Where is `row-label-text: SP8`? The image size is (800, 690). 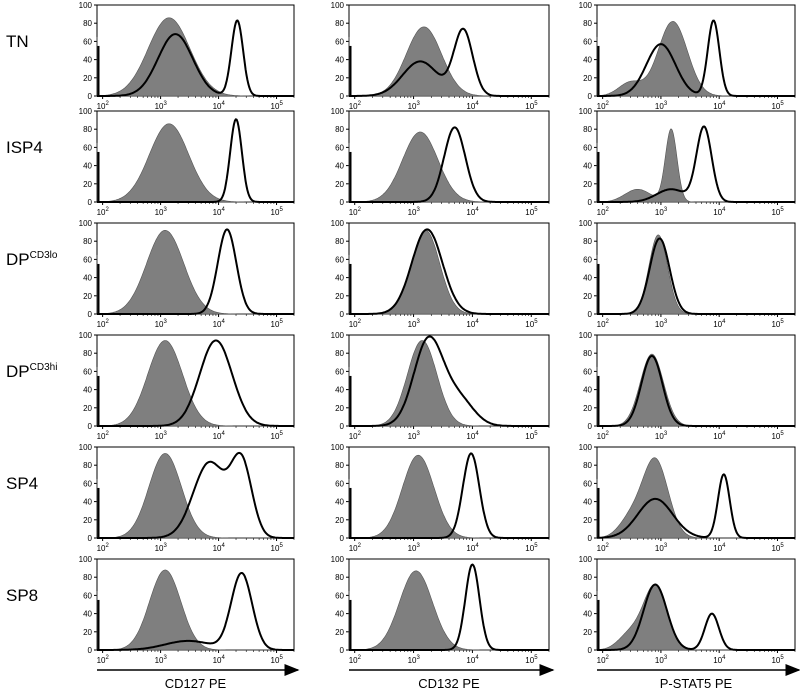 row-label-text: SP8 is located at coordinates (22, 595).